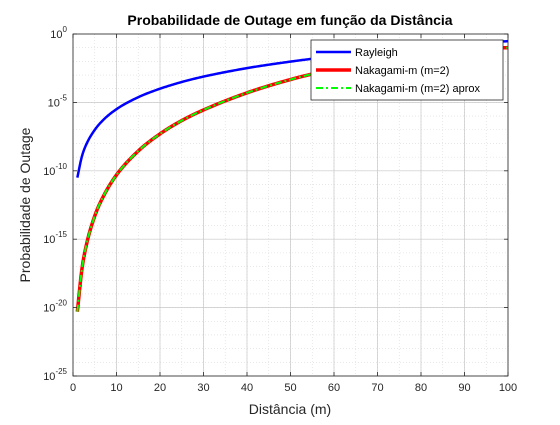 This screenshot has width=560, height=425. I want to click on x-axis-label: Distância (m), so click(290, 409).